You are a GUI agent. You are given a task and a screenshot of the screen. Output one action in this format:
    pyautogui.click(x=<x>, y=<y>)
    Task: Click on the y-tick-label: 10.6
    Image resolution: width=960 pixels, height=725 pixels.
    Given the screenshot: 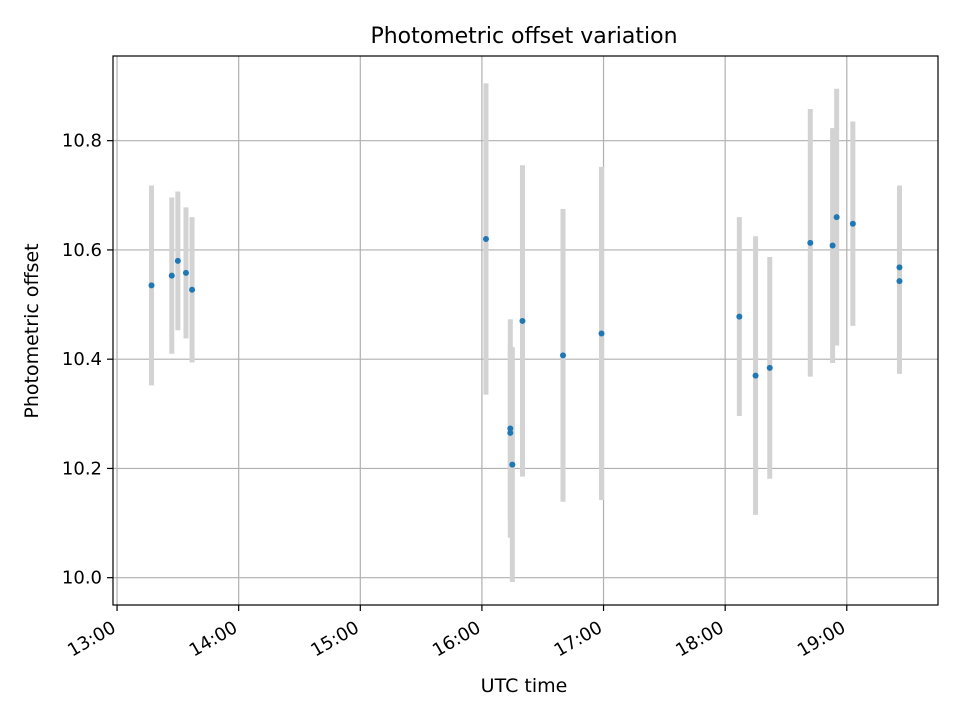 What is the action you would take?
    pyautogui.click(x=82, y=250)
    